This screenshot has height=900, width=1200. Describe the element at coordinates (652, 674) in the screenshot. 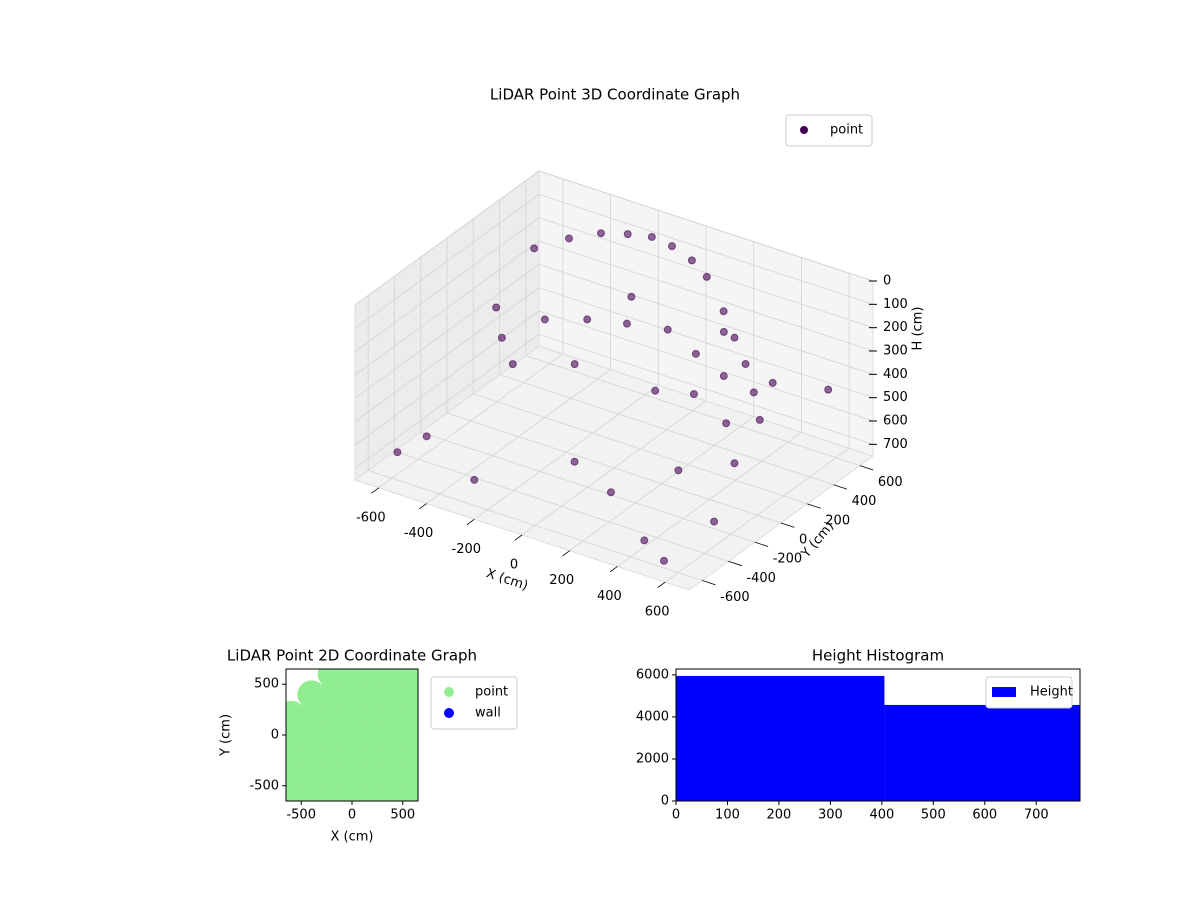

I see `y-tick-label: 6000` at that location.